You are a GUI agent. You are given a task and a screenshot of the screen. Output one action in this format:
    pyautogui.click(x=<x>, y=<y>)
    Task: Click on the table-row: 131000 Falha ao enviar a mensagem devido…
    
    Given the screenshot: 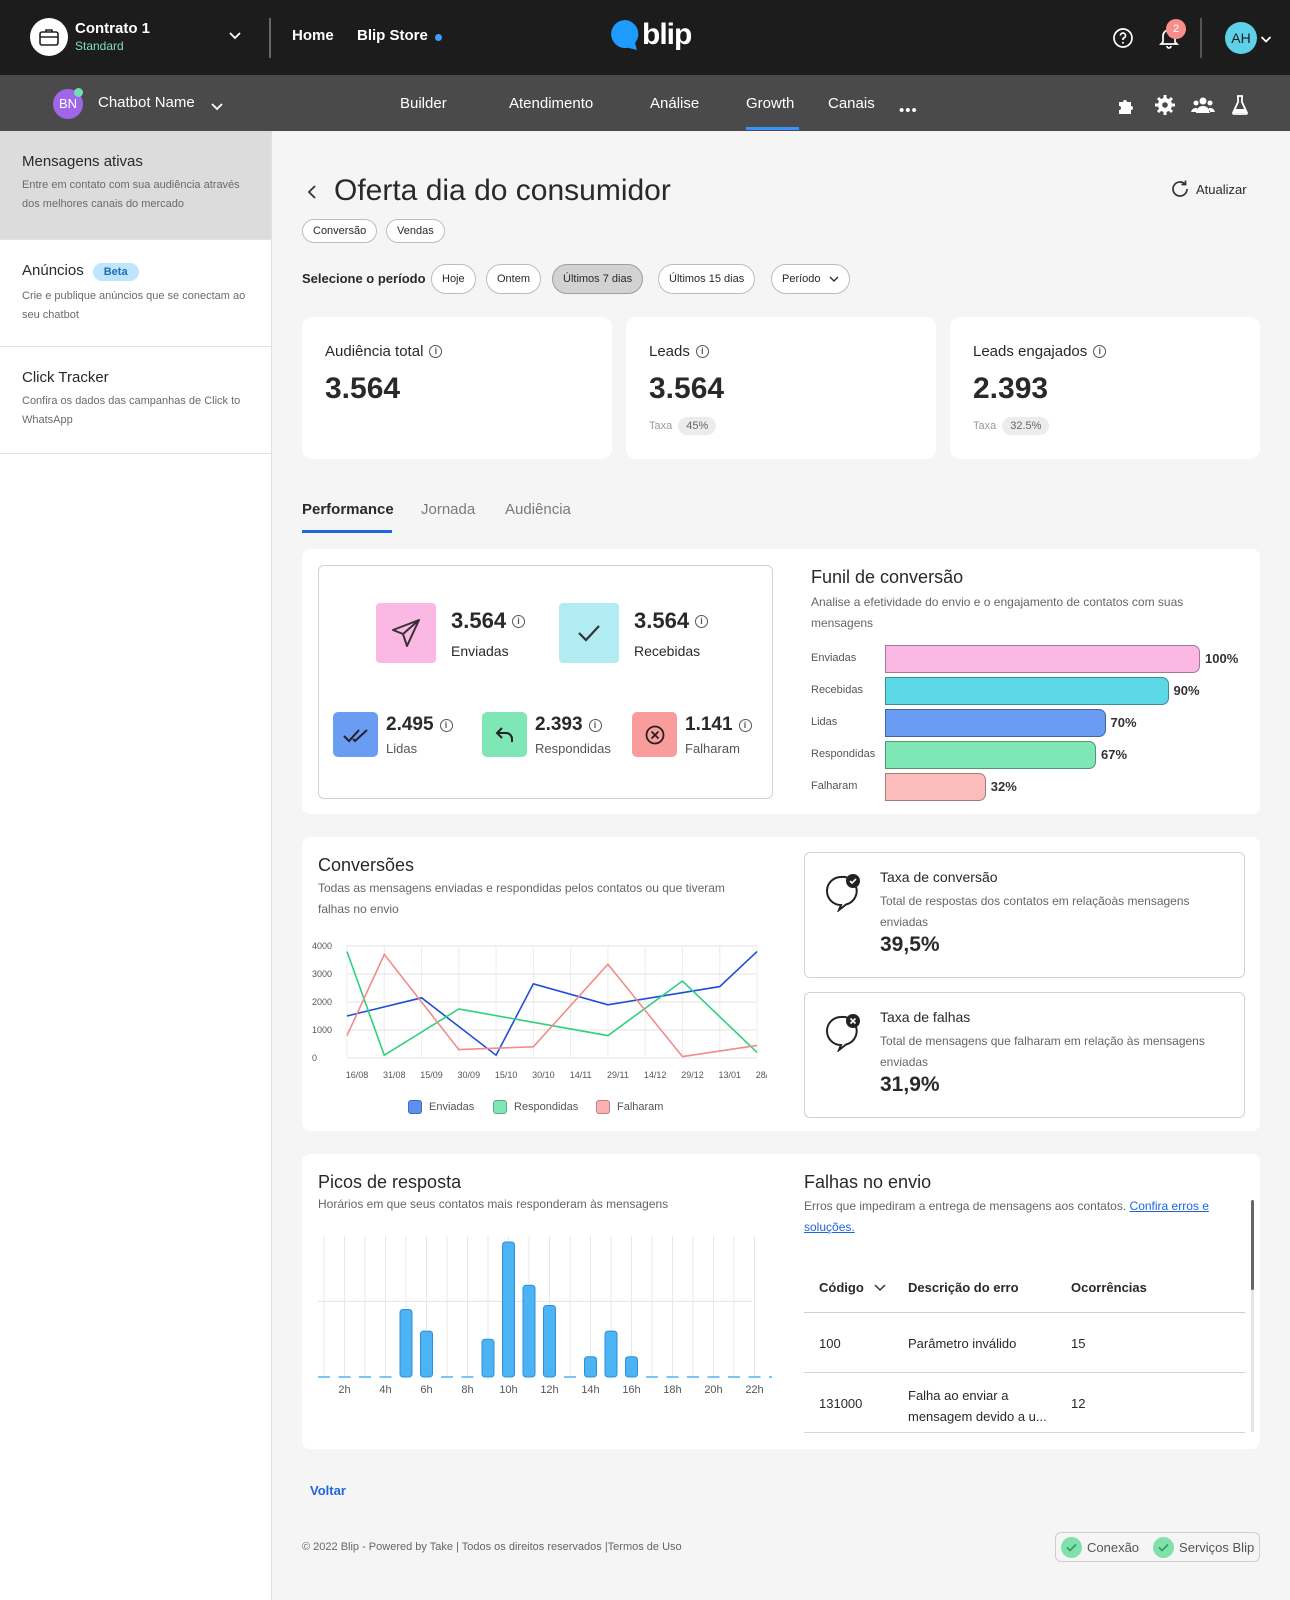 What is the action you would take?
    pyautogui.click(x=1024, y=1403)
    